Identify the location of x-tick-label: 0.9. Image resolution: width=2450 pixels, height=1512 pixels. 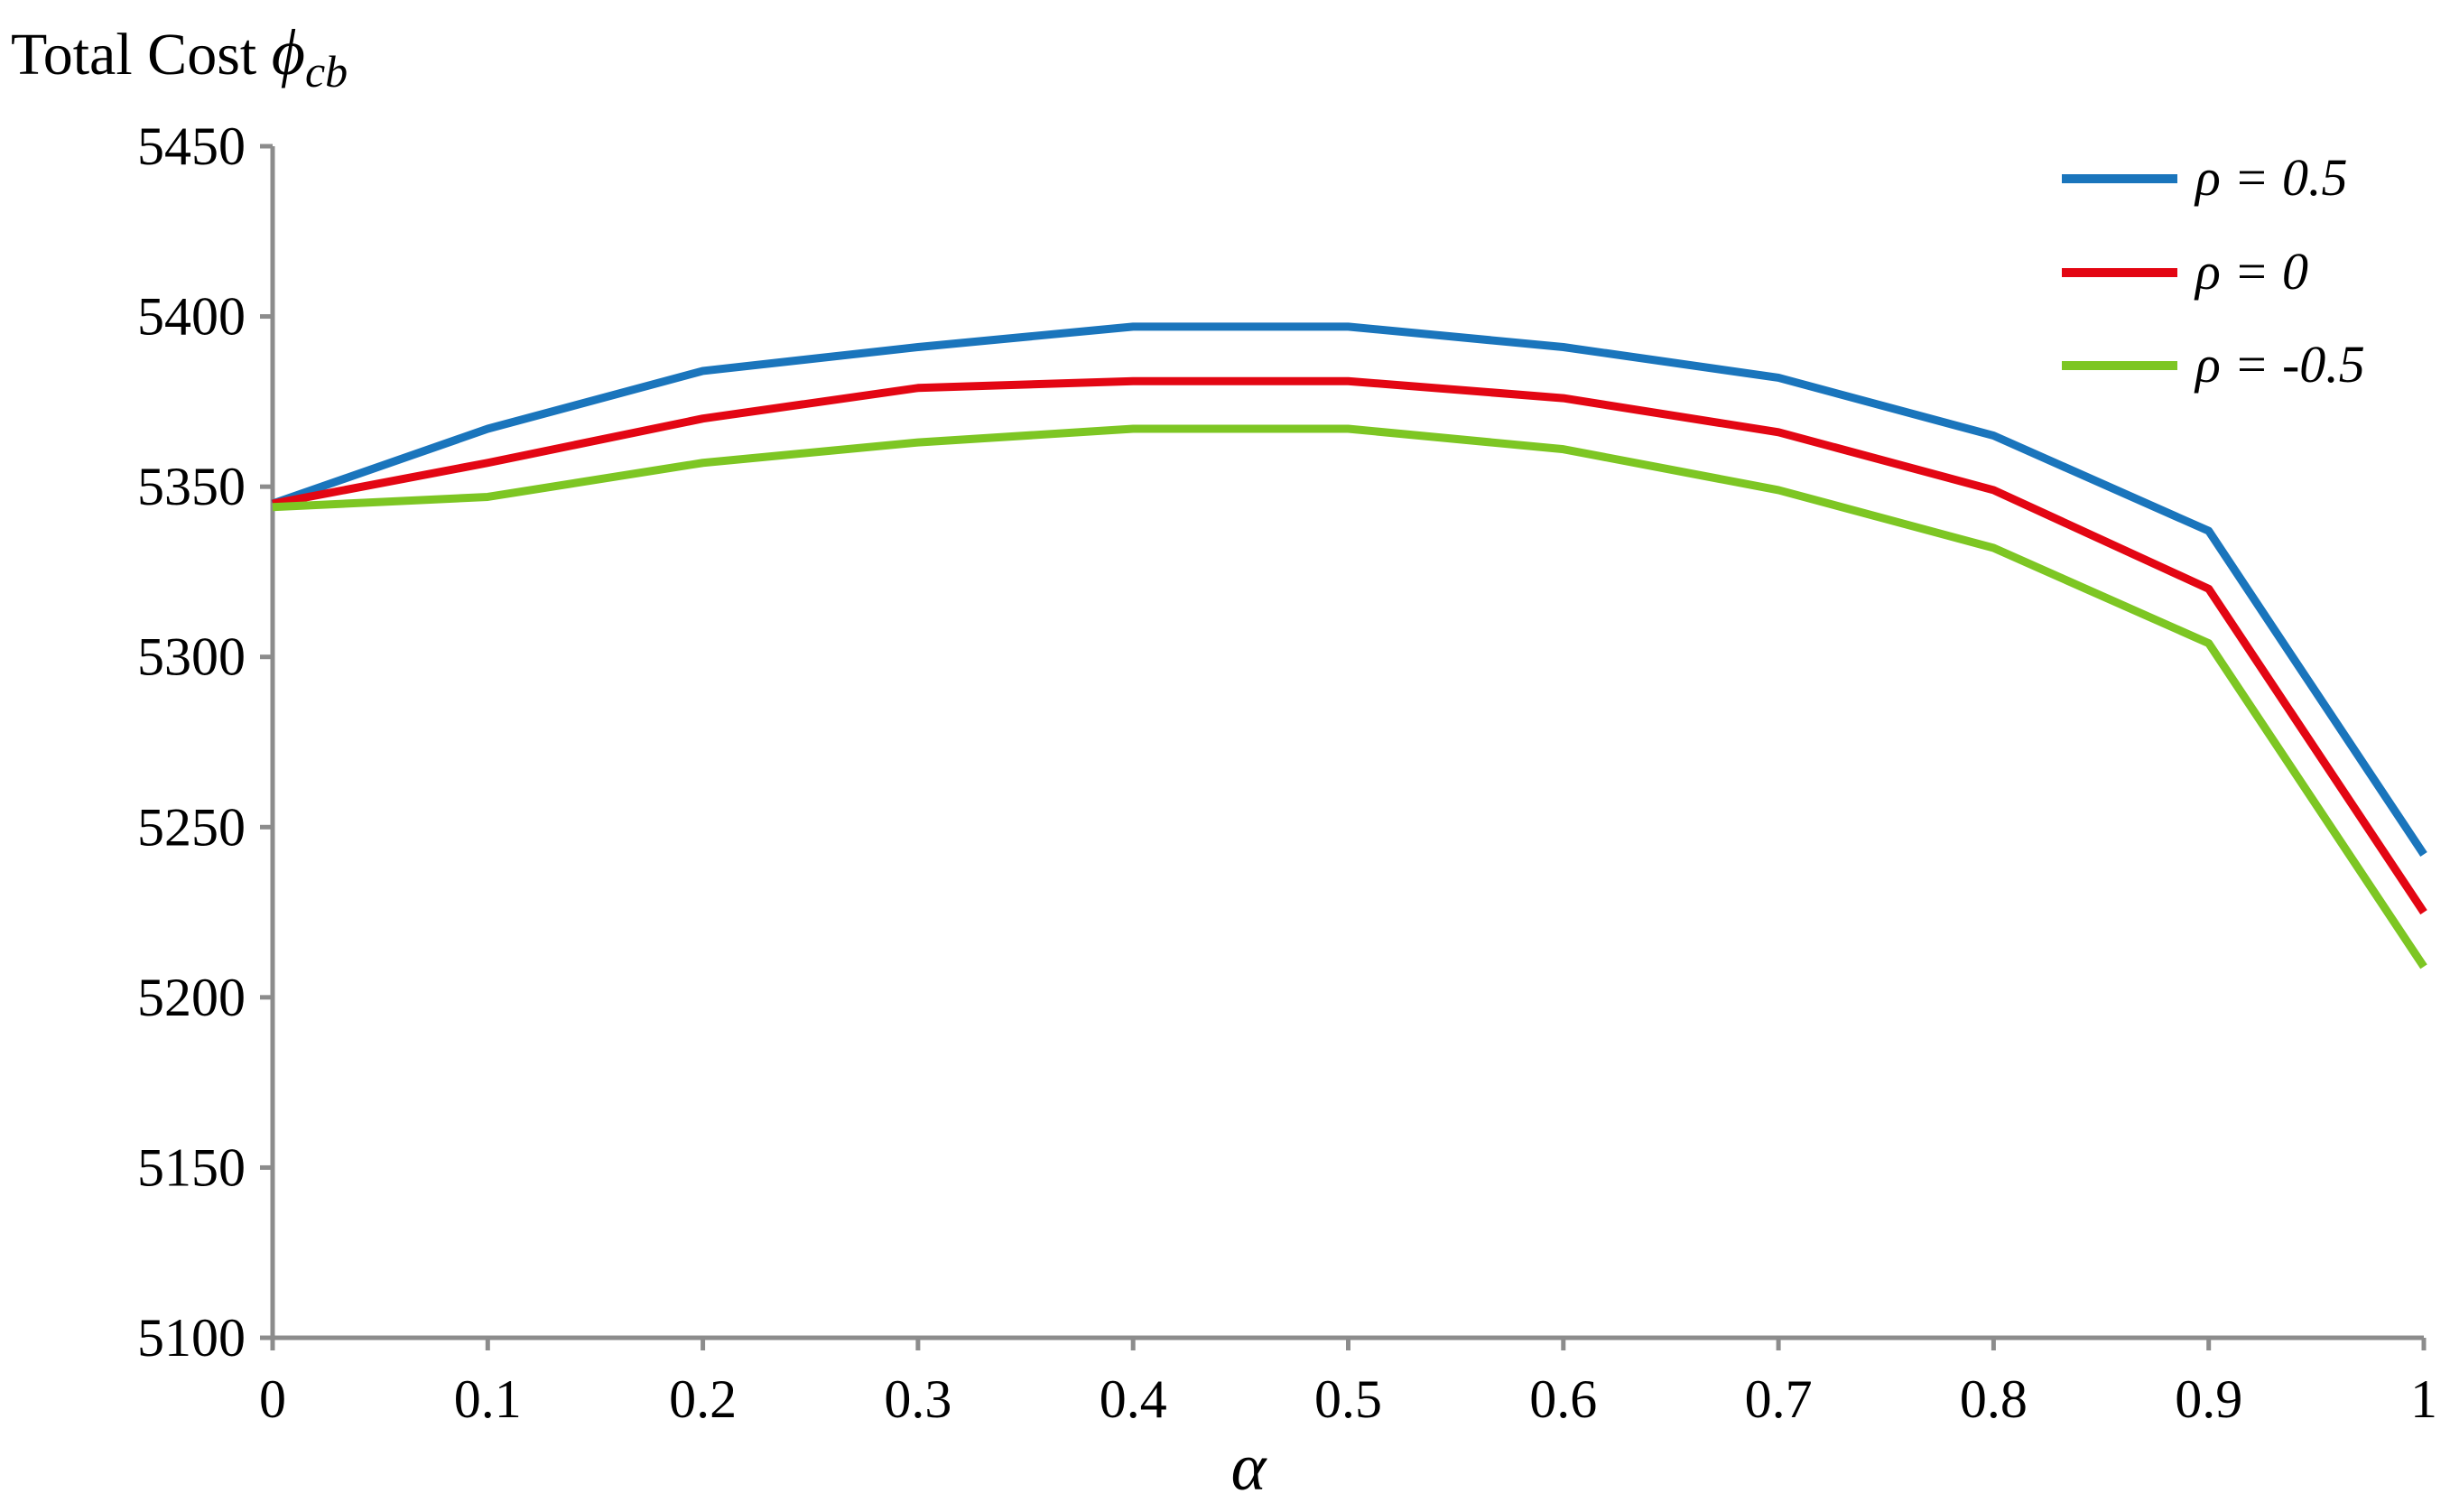
(2208, 1399).